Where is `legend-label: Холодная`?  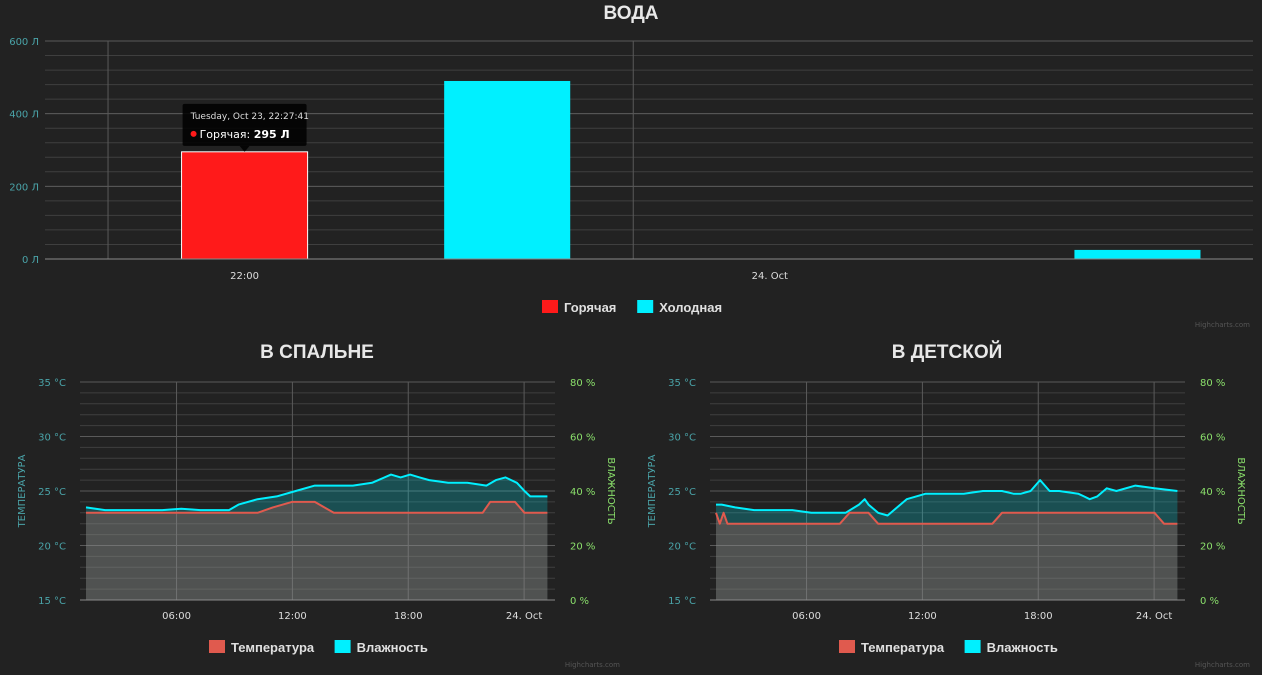 legend-label: Холодная is located at coordinates (690, 307).